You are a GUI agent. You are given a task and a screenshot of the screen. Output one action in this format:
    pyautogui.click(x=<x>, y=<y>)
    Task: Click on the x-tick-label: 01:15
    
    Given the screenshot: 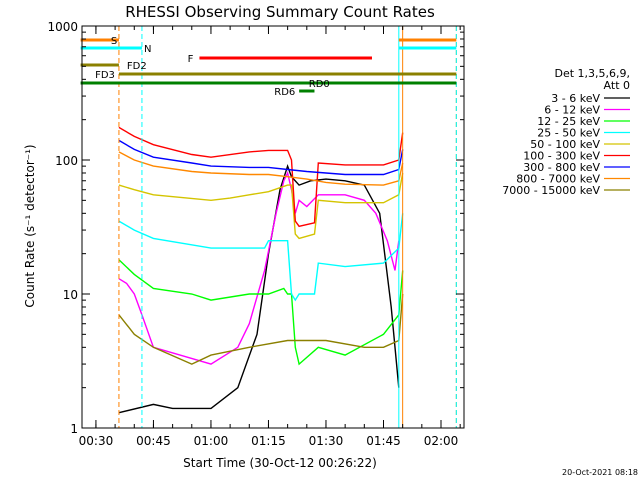 What is the action you would take?
    pyautogui.click(x=268, y=441)
    